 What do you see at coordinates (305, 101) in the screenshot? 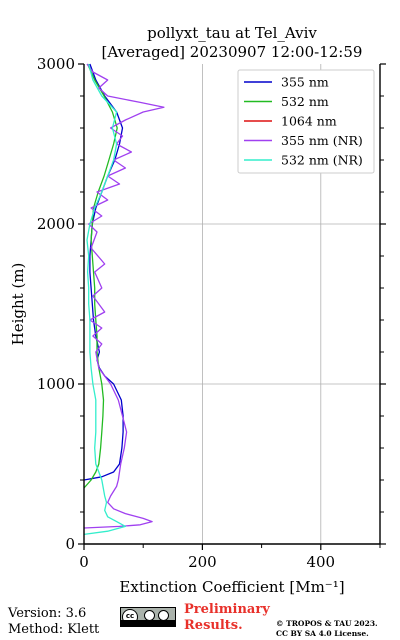
I see `legend-label: 532 nm` at bounding box center [305, 101].